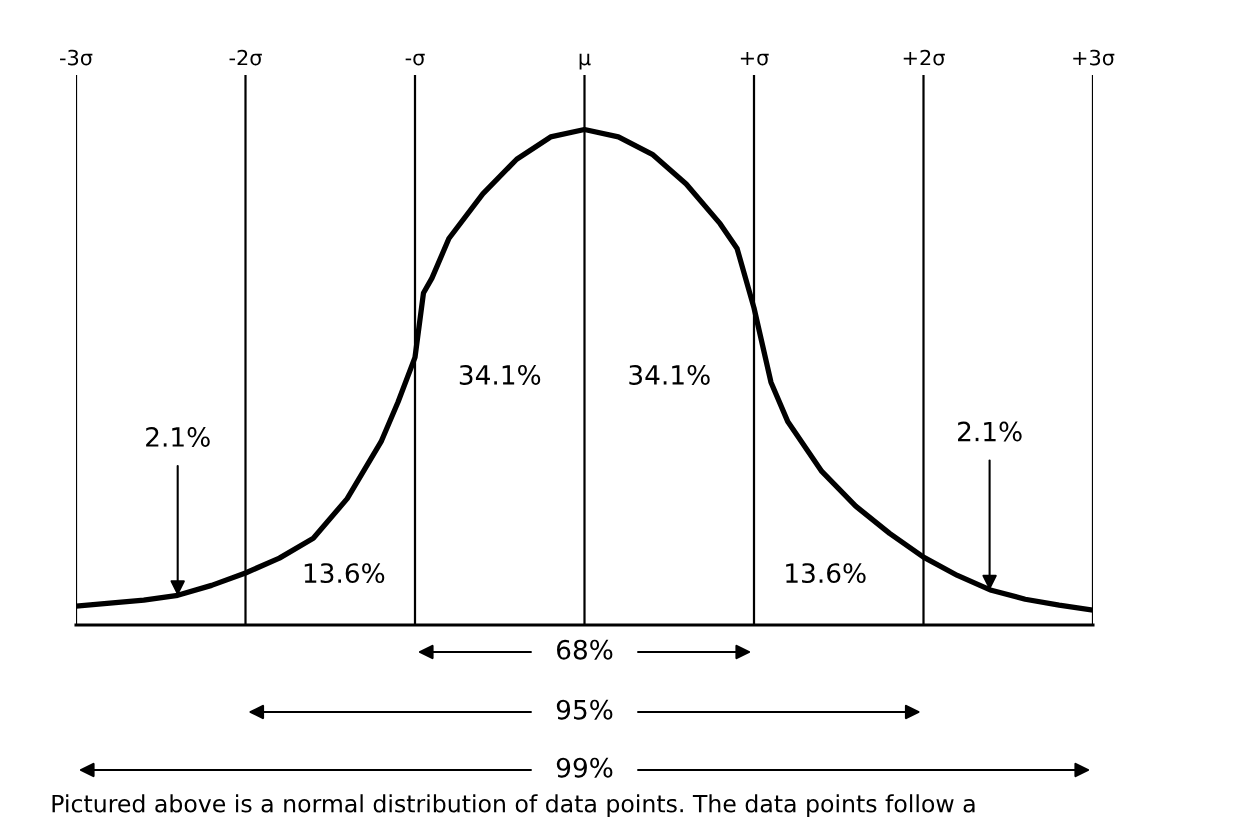  What do you see at coordinates (585, 61) in the screenshot?
I see `x-tick-label: μ` at bounding box center [585, 61].